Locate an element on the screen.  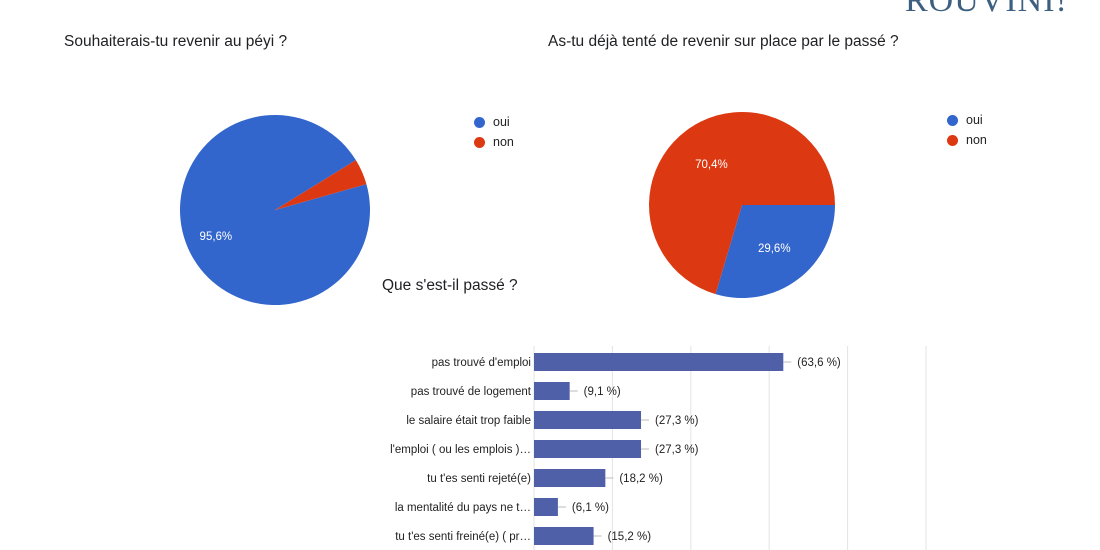
bar-value-label: (63,6 %) is located at coordinates (819, 363).